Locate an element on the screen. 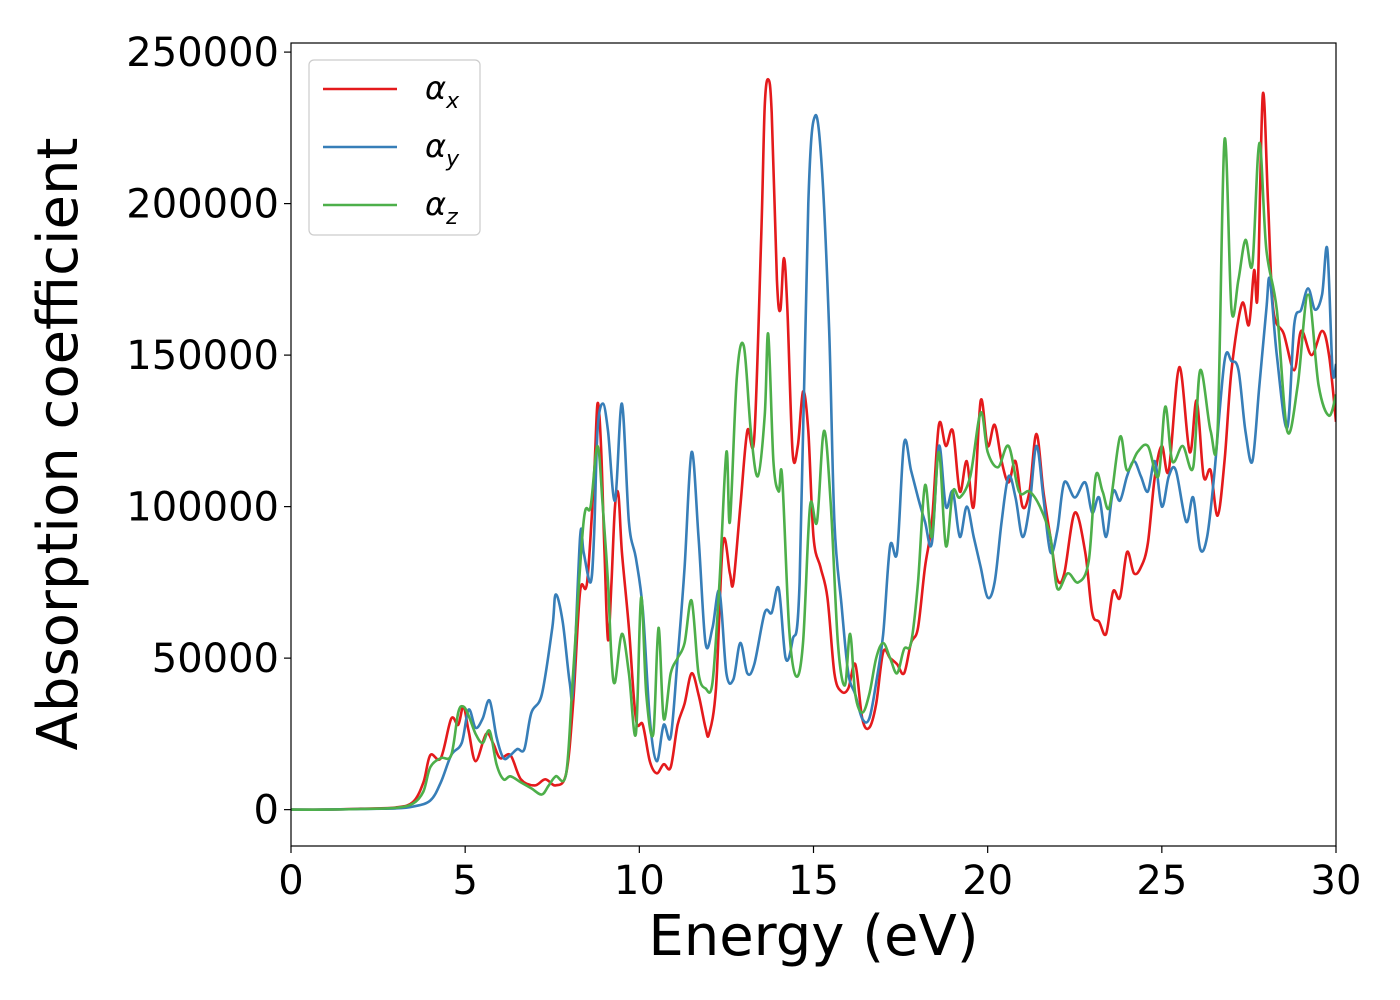  legend-label-x: αx is located at coordinates (442, 91).